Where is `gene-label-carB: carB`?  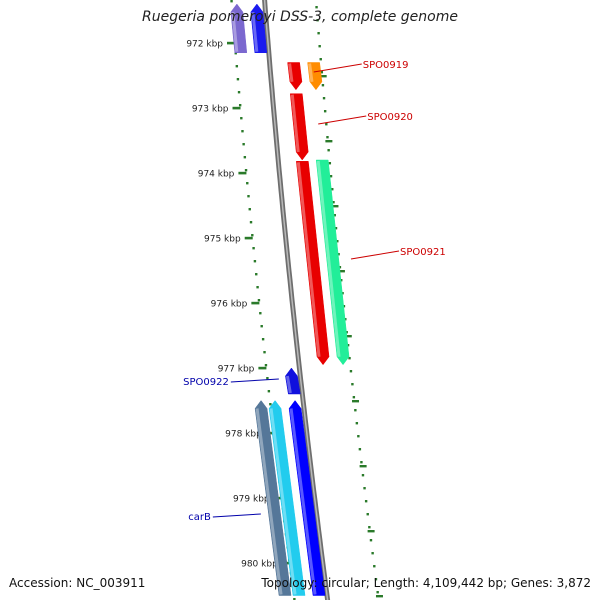 gene-label-carB: carB is located at coordinates (199, 517).